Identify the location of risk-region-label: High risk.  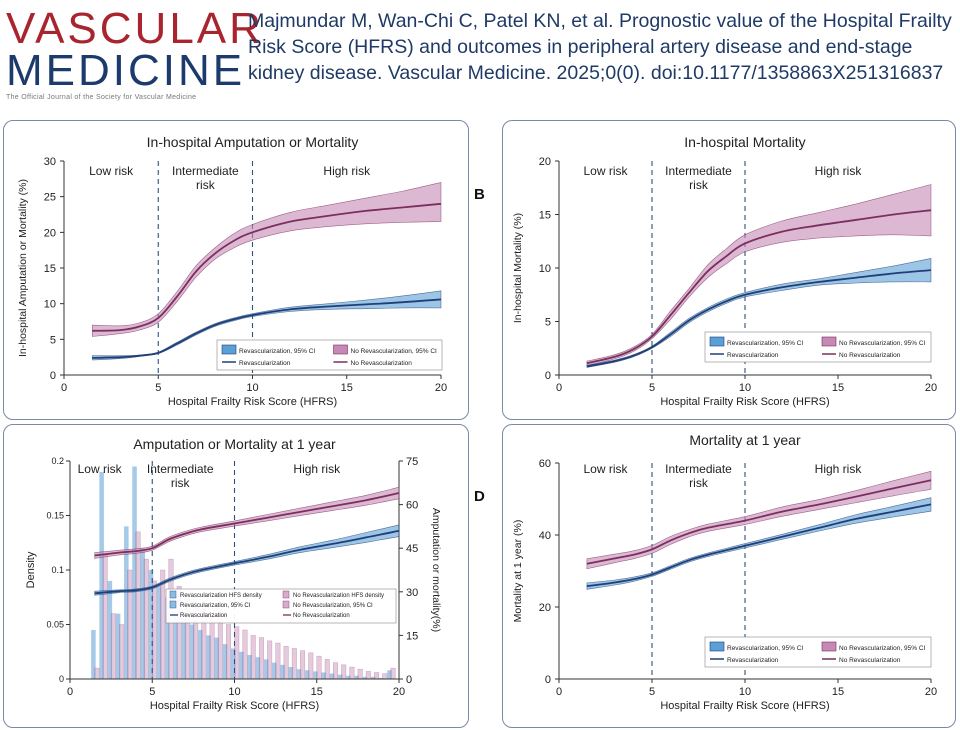
(347, 171).